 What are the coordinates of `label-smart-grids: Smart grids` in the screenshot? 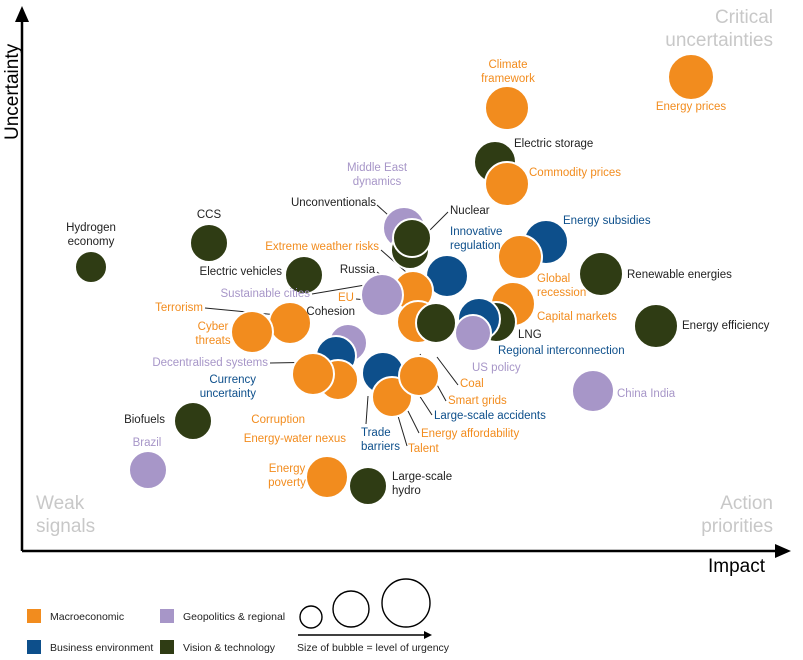 It's located at (477, 401).